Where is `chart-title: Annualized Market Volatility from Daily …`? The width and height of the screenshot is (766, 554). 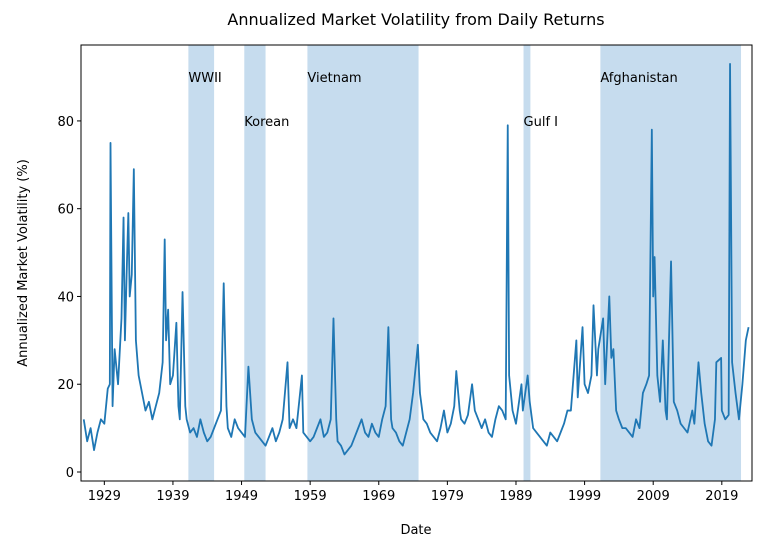
chart-title: Annualized Market Volatility from Daily … is located at coordinates (415, 19).